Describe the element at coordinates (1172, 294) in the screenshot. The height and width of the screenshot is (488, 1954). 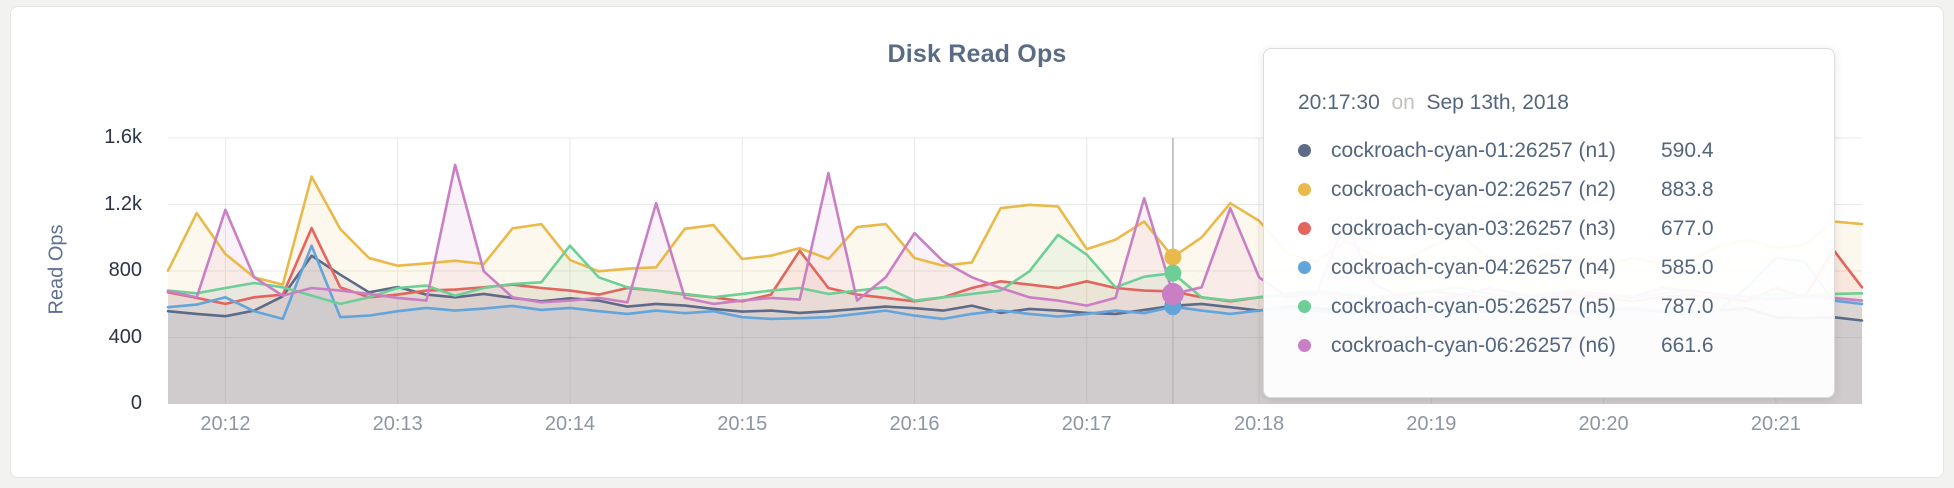
I see `hover-dot-n6` at that location.